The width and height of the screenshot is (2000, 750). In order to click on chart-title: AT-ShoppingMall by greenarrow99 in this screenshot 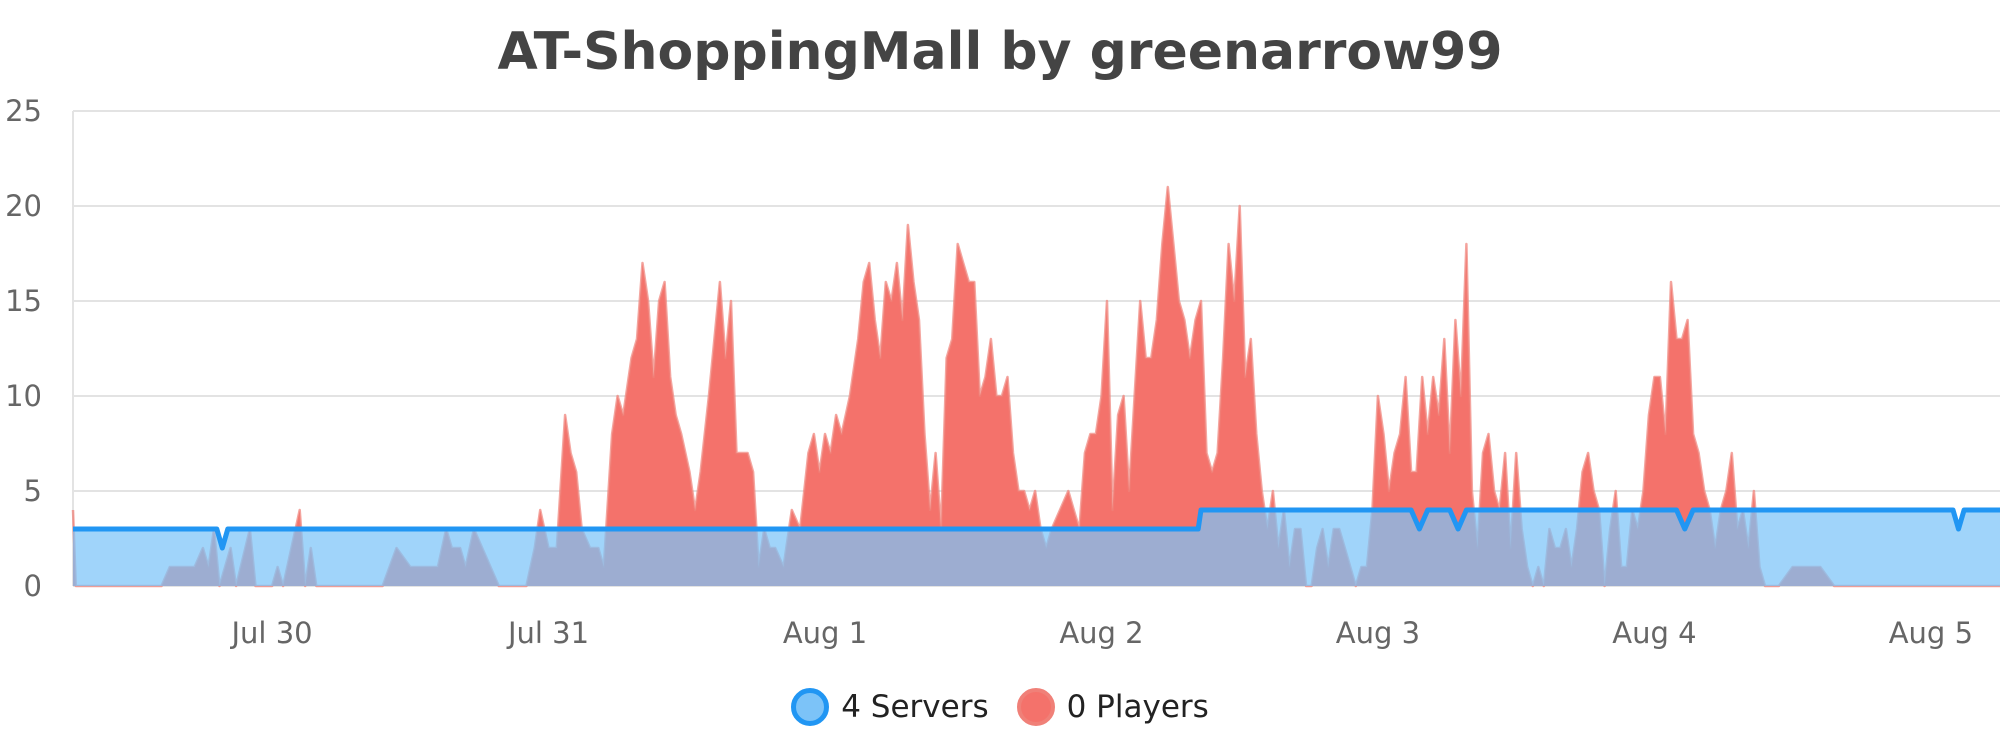, I will do `click(1000, 52)`.